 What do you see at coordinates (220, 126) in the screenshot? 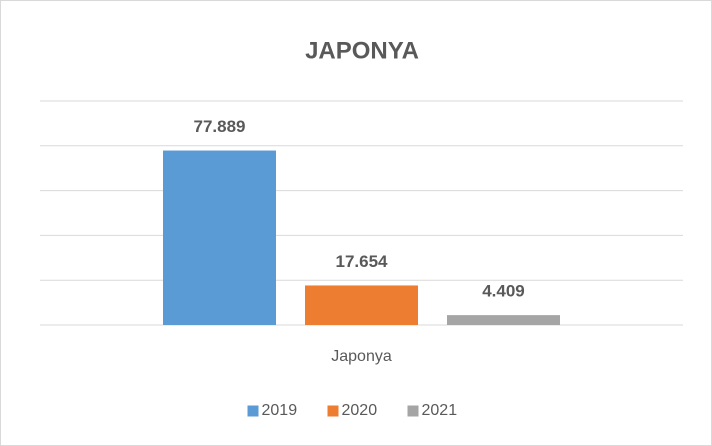
I see `data-label: 77.889` at bounding box center [220, 126].